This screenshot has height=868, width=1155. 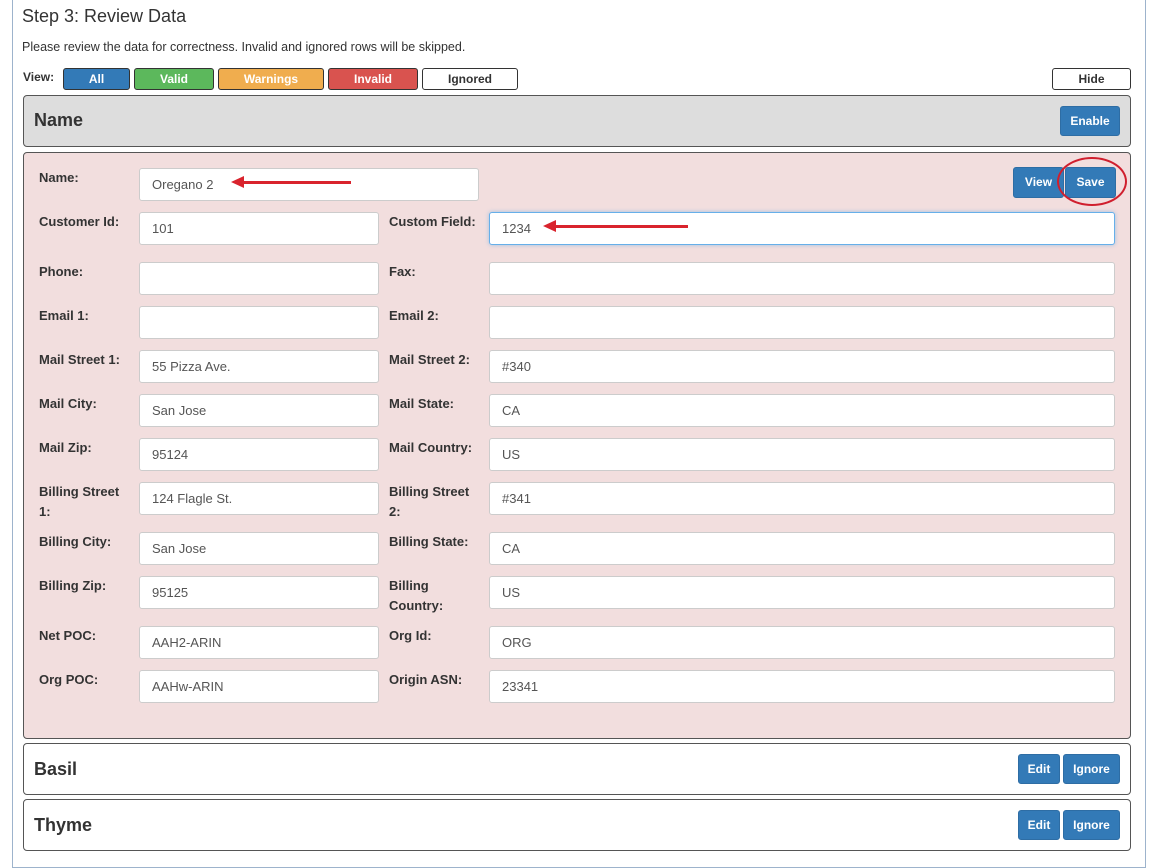 I want to click on field-label-mail-state: Mail State:, so click(x=422, y=403).